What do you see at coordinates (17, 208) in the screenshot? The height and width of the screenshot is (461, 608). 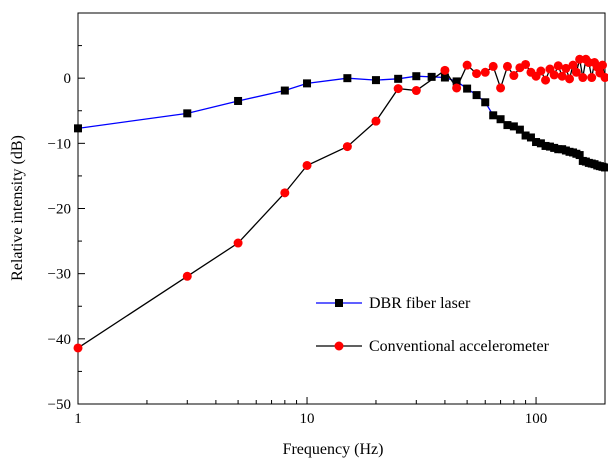 I see `y-axis-title: Relative intensity (dB)` at bounding box center [17, 208].